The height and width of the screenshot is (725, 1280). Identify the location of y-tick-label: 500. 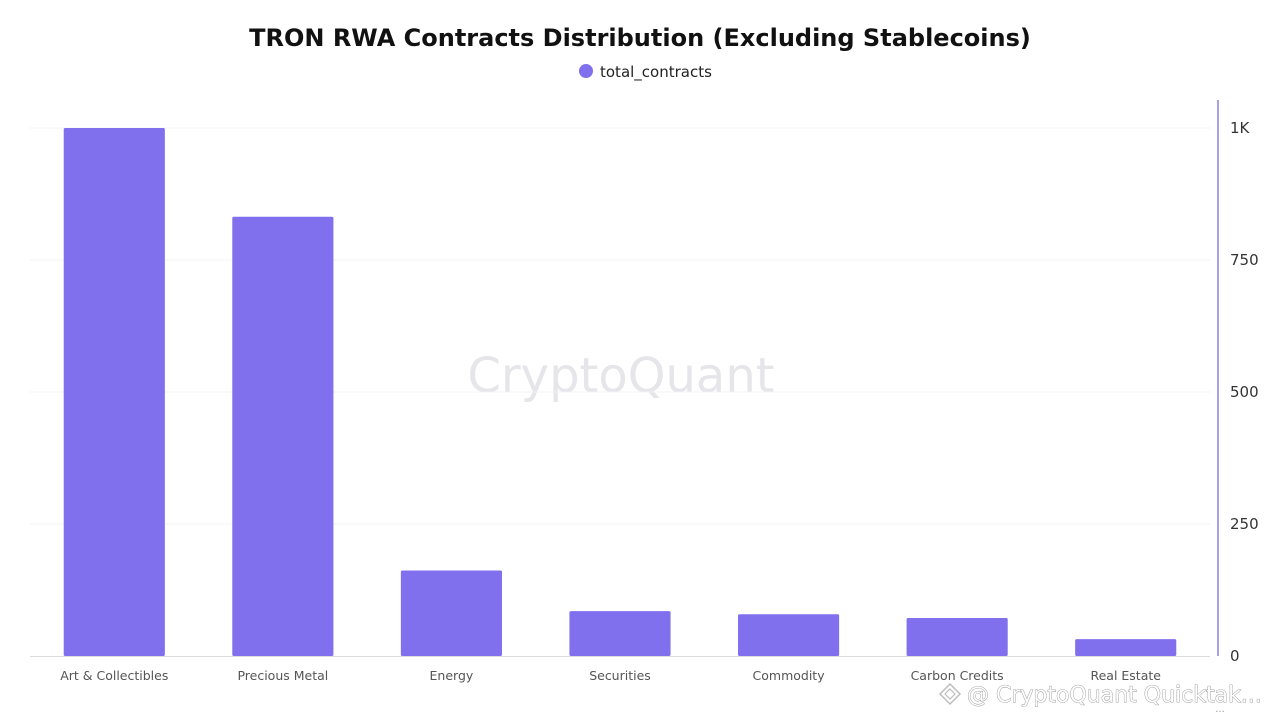
(1244, 392).